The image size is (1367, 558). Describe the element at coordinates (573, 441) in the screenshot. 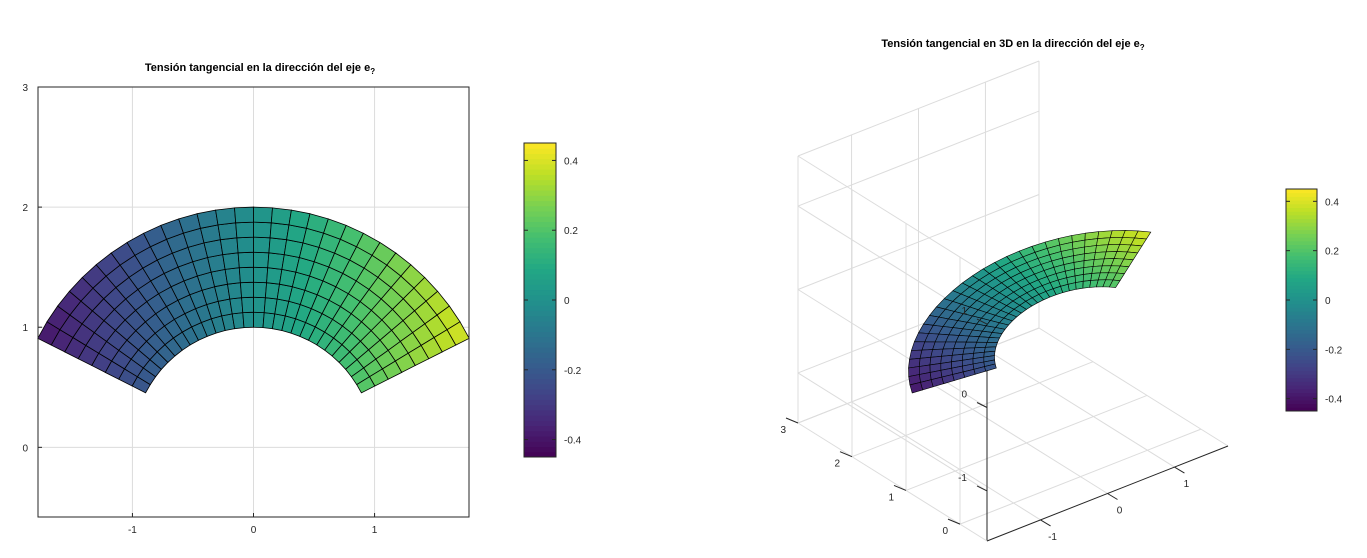

I see `colorbar-tick-label: -0.4` at that location.